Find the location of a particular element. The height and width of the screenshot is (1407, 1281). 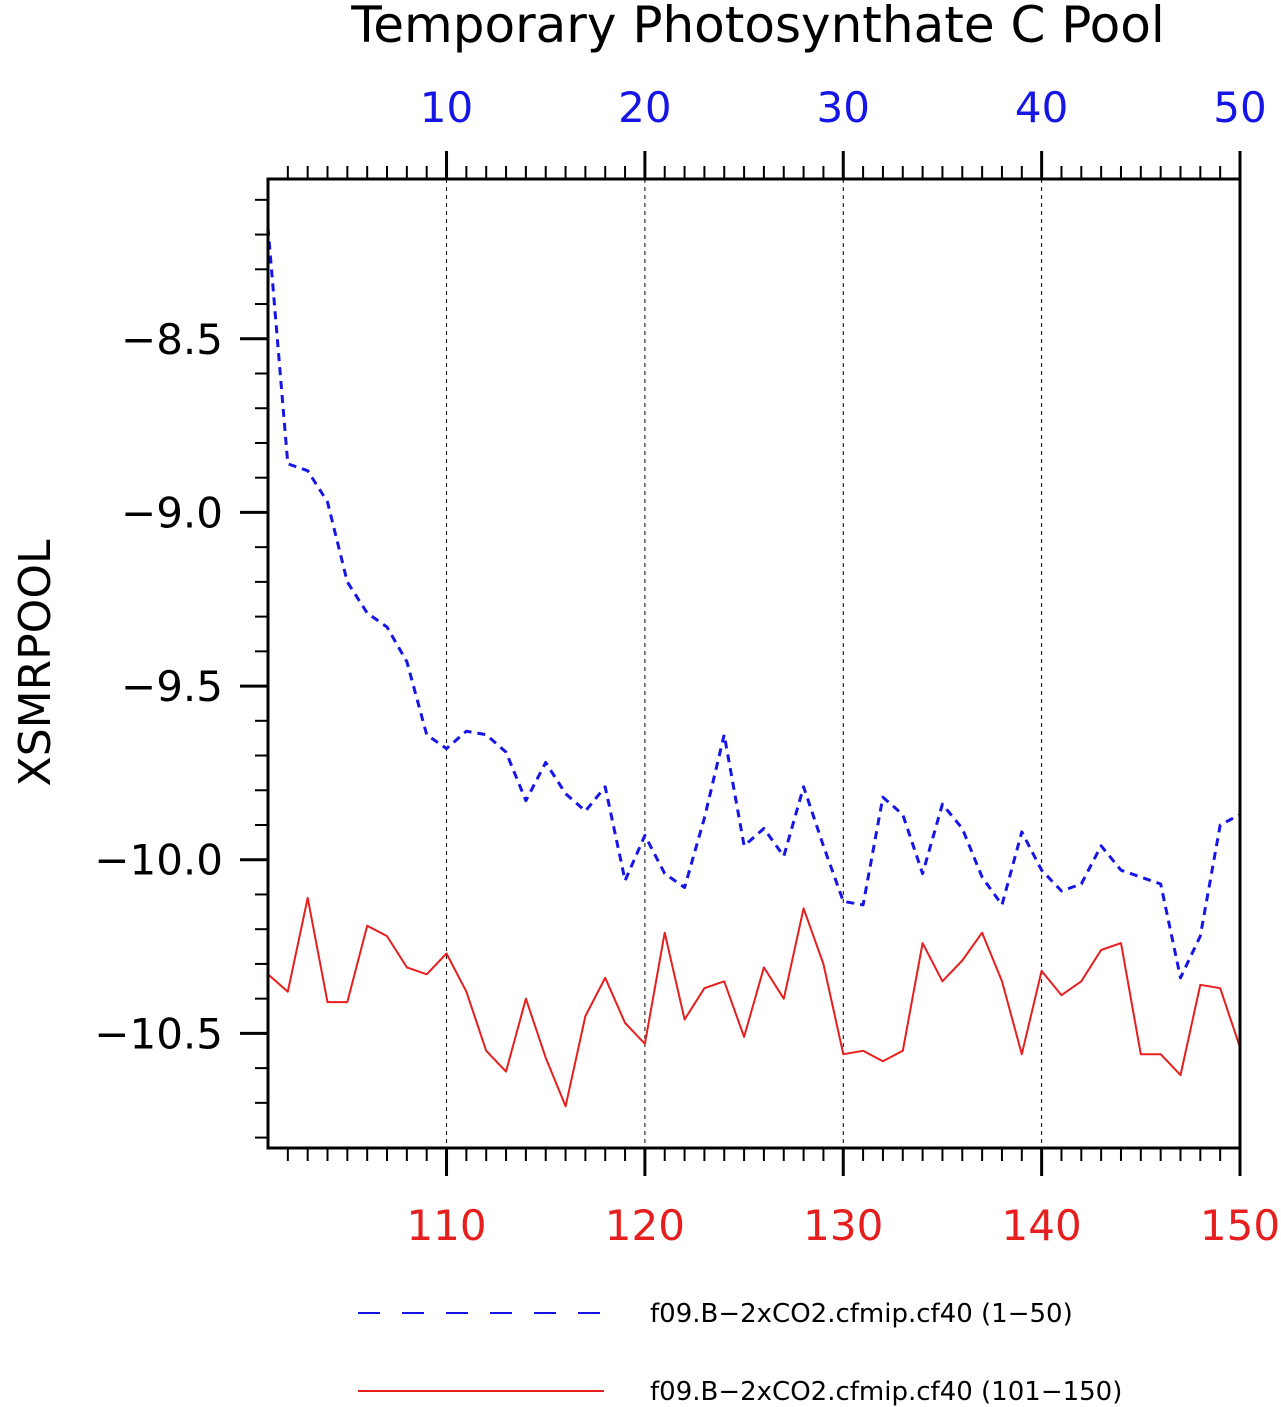

top-tick-label: 40 is located at coordinates (1041, 107).